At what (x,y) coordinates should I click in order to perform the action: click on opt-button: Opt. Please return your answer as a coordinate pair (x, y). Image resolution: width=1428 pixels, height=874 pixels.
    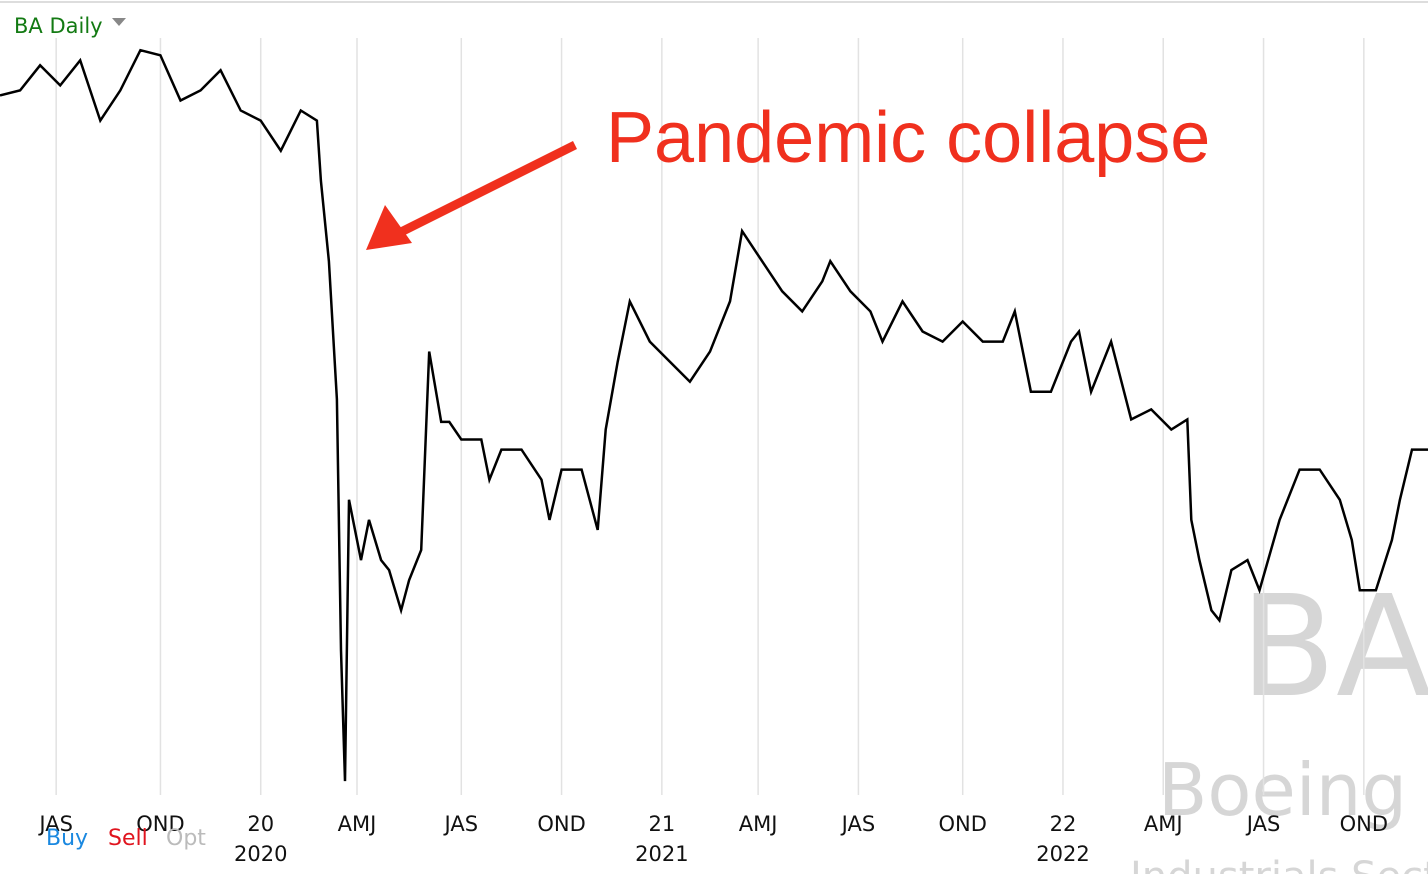
    Looking at the image, I should click on (186, 838).